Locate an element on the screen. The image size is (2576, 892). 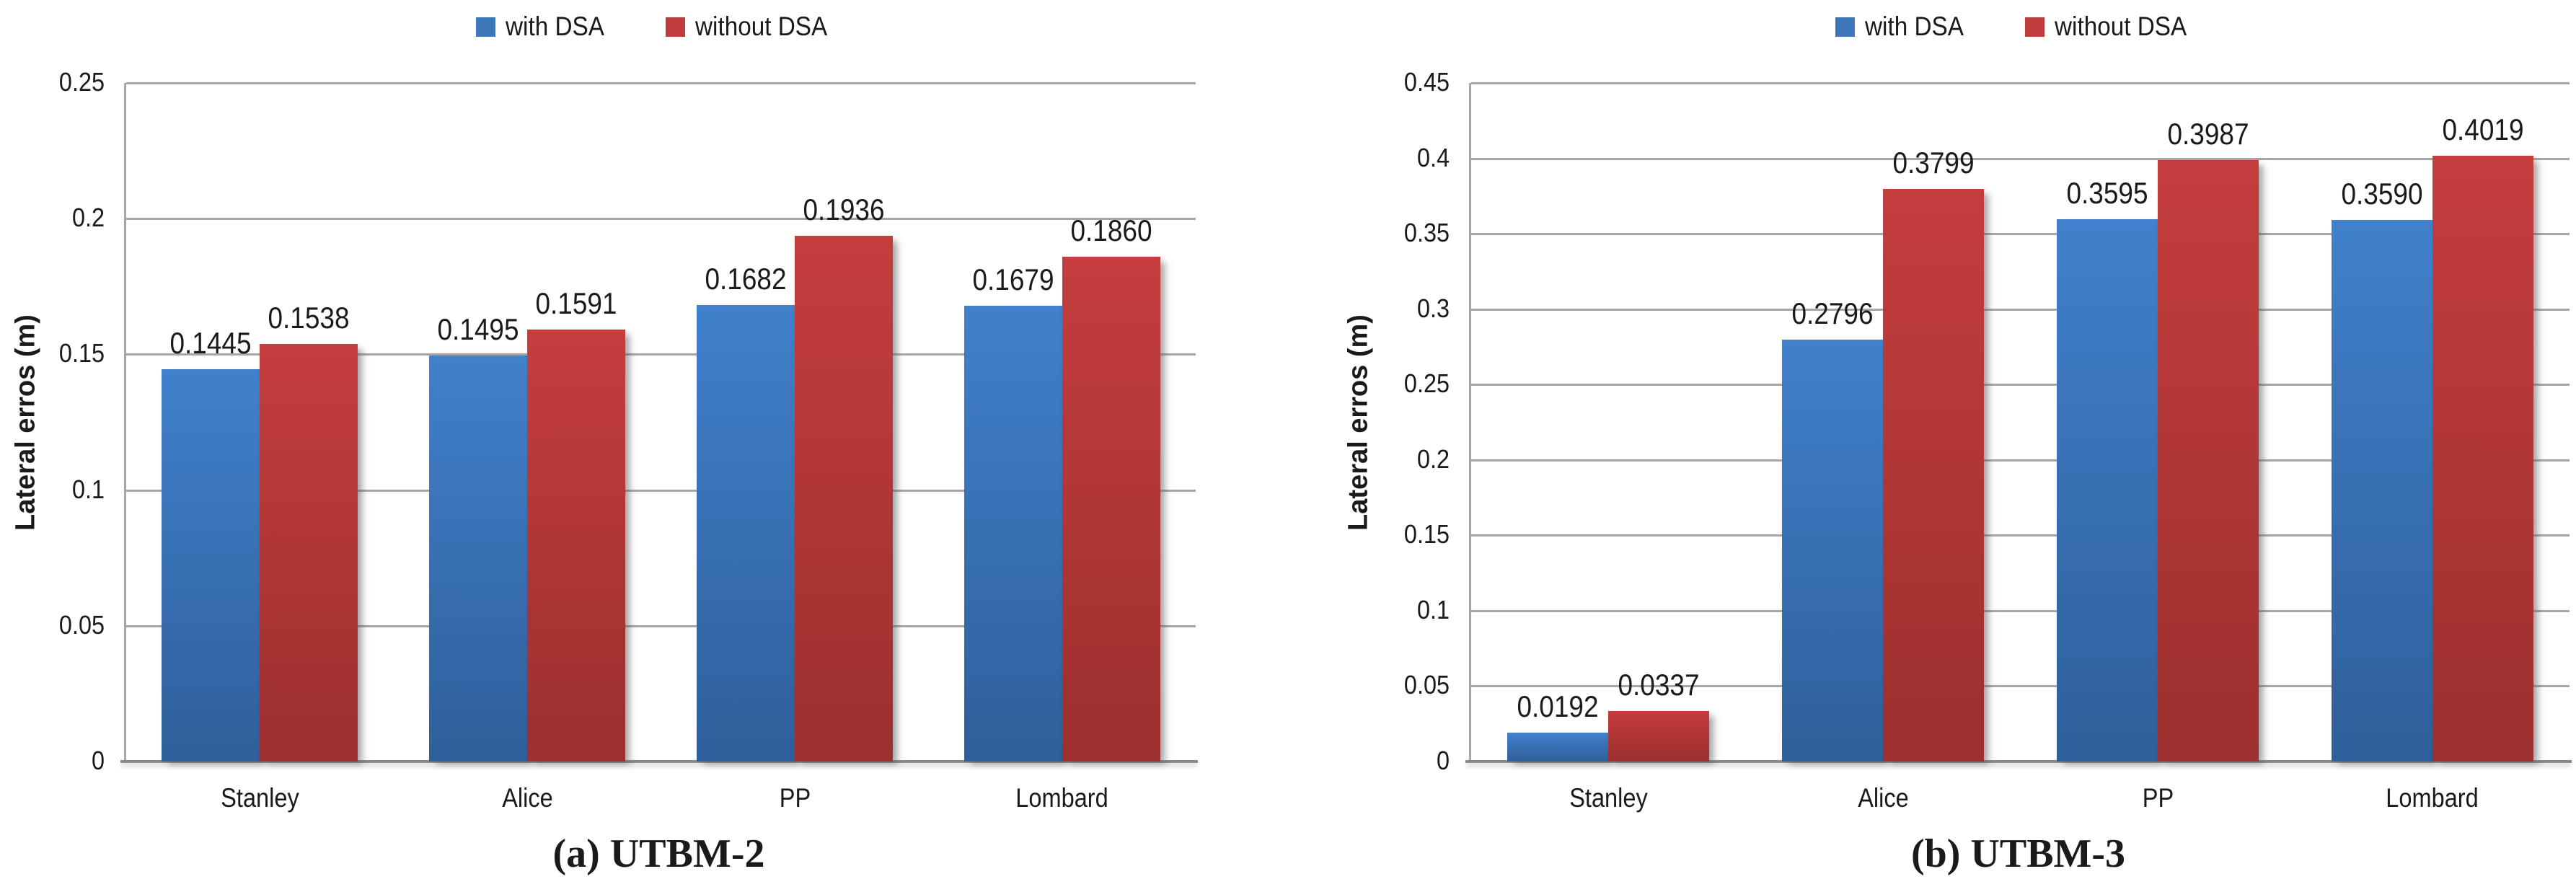
bar-value-label: 0.3987 is located at coordinates (2208, 134).